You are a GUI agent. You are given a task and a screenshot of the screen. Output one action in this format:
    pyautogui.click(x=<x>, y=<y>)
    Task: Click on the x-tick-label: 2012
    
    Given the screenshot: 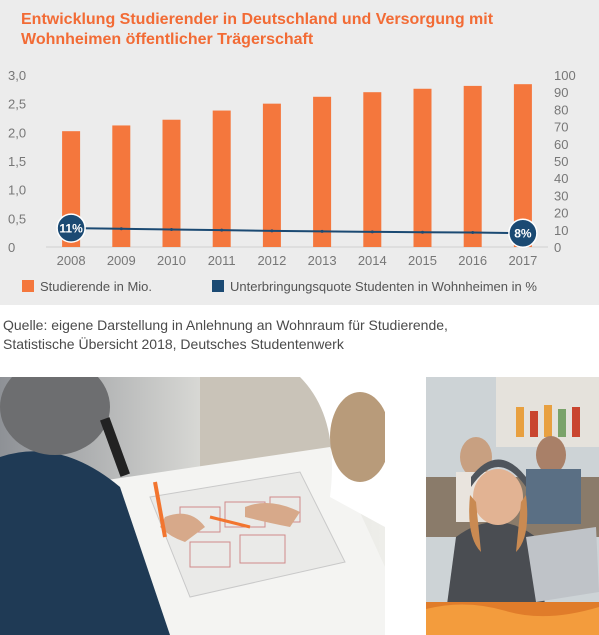 What is the action you would take?
    pyautogui.click(x=271, y=260)
    